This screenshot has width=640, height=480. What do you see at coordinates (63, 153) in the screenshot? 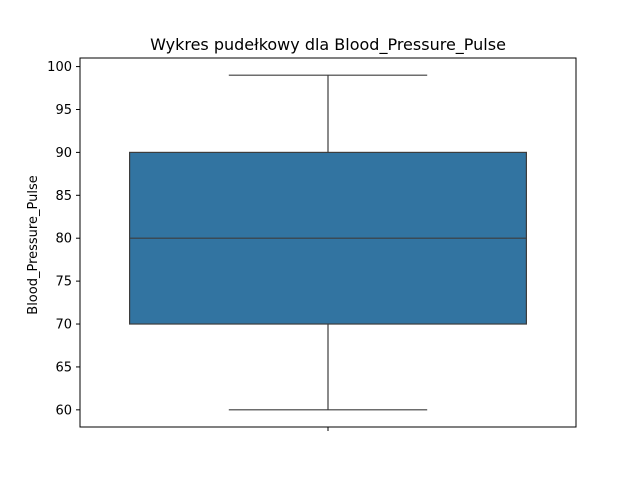
I see `y-tick-label: 90` at bounding box center [63, 153].